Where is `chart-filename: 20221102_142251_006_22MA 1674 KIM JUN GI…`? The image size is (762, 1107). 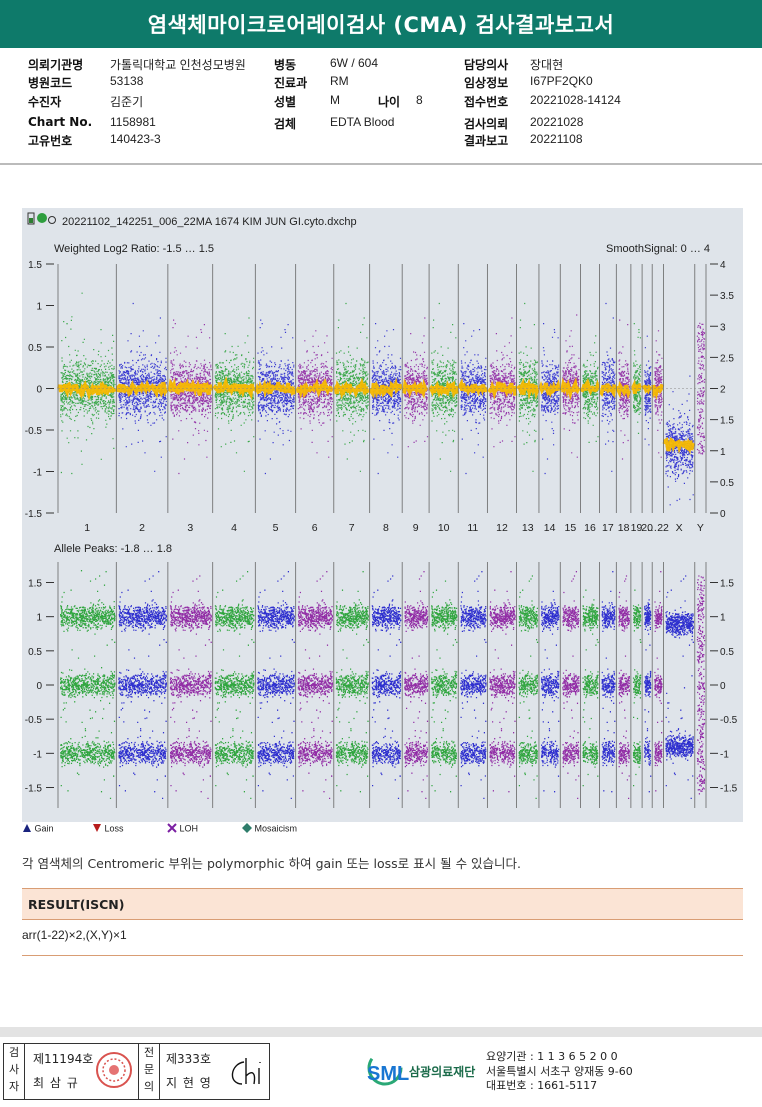
chart-filename: 20221102_142251_006_22MA 1674 KIM JUN GI… is located at coordinates (209, 222).